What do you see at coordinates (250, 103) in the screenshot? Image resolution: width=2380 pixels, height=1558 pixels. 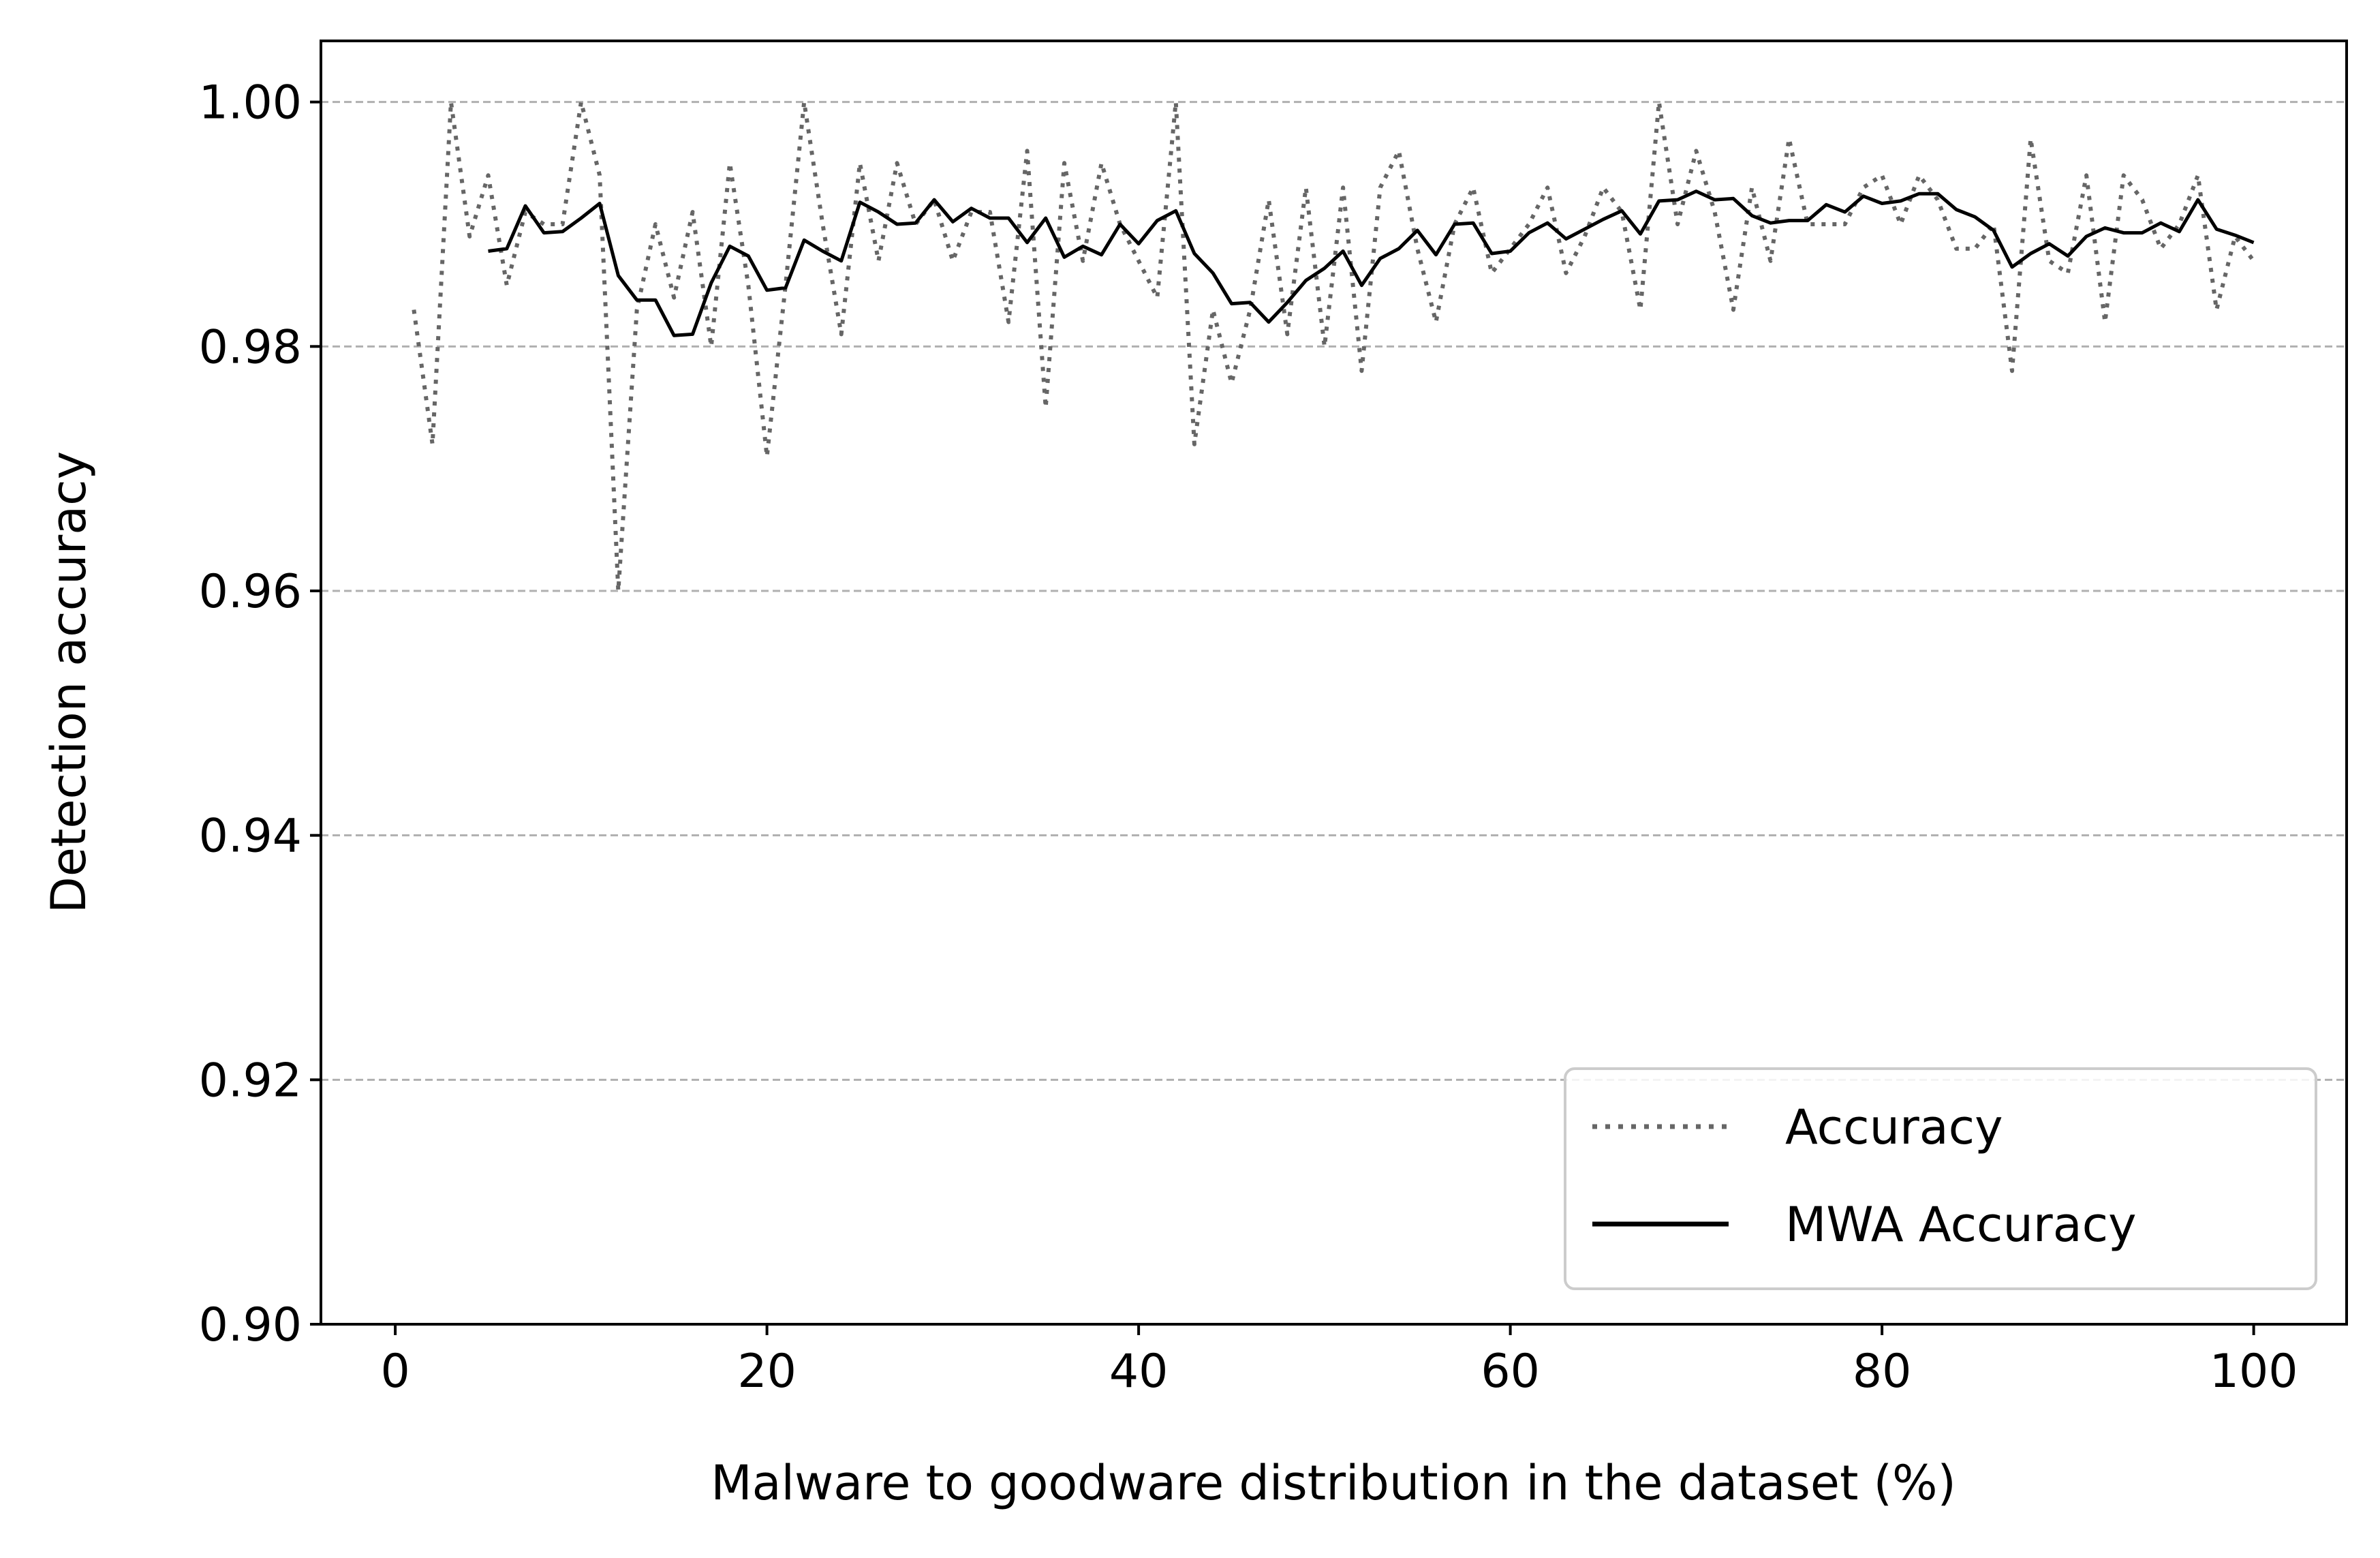 I see `y-tick-label: 1.00` at bounding box center [250, 103].